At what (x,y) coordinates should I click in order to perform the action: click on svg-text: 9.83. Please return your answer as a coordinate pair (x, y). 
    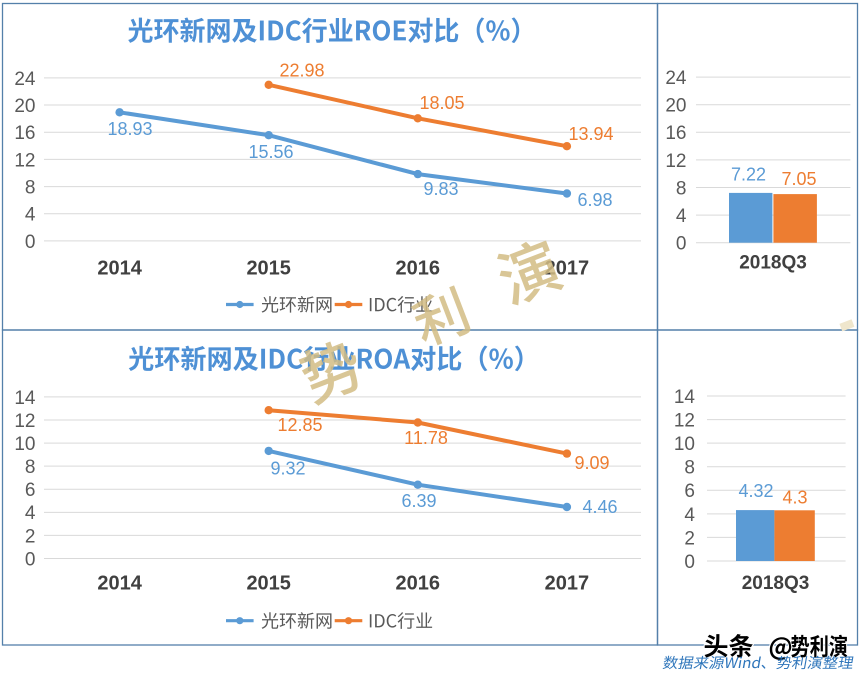
    Looking at the image, I should click on (440, 189).